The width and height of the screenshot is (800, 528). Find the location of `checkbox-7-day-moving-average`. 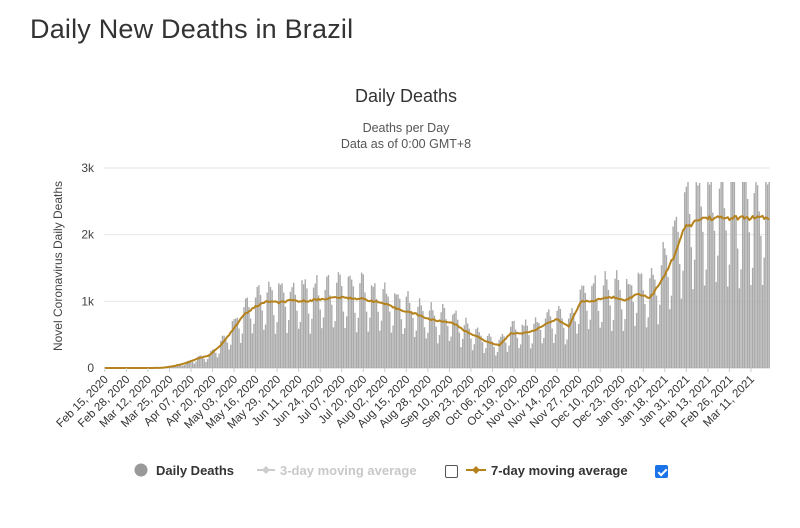

checkbox-7-day-moving-average is located at coordinates (661, 471).